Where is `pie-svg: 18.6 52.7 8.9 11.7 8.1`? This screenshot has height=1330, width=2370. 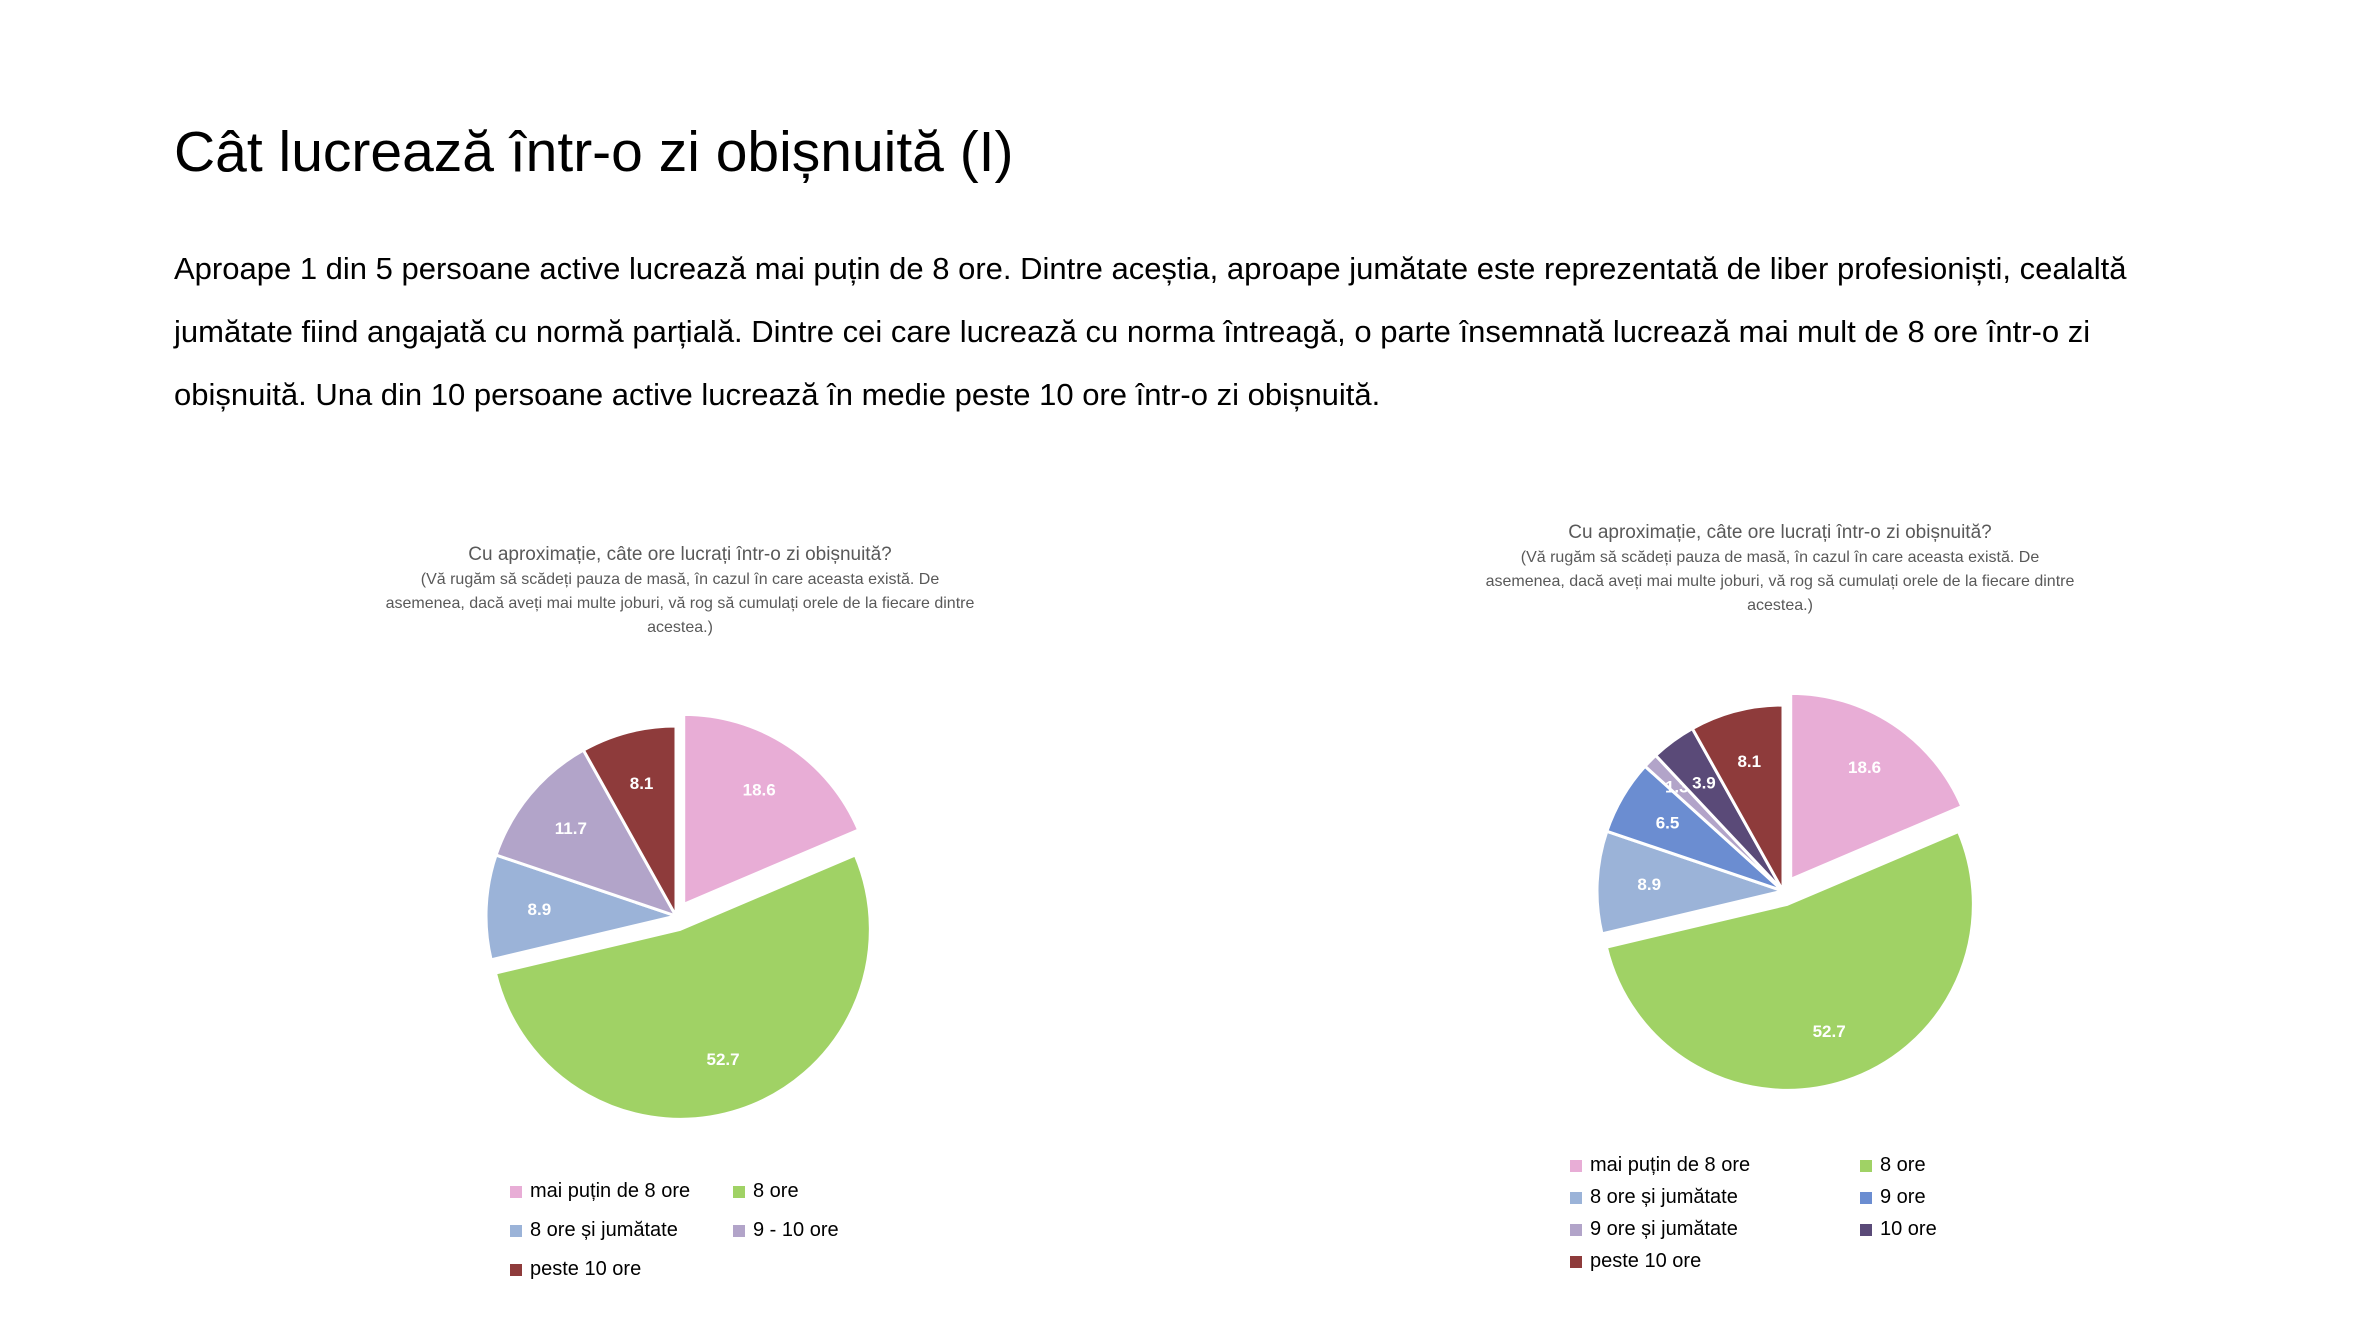
pie-svg: 18.6 52.7 8.9 11.7 8.1 is located at coordinates (678, 916).